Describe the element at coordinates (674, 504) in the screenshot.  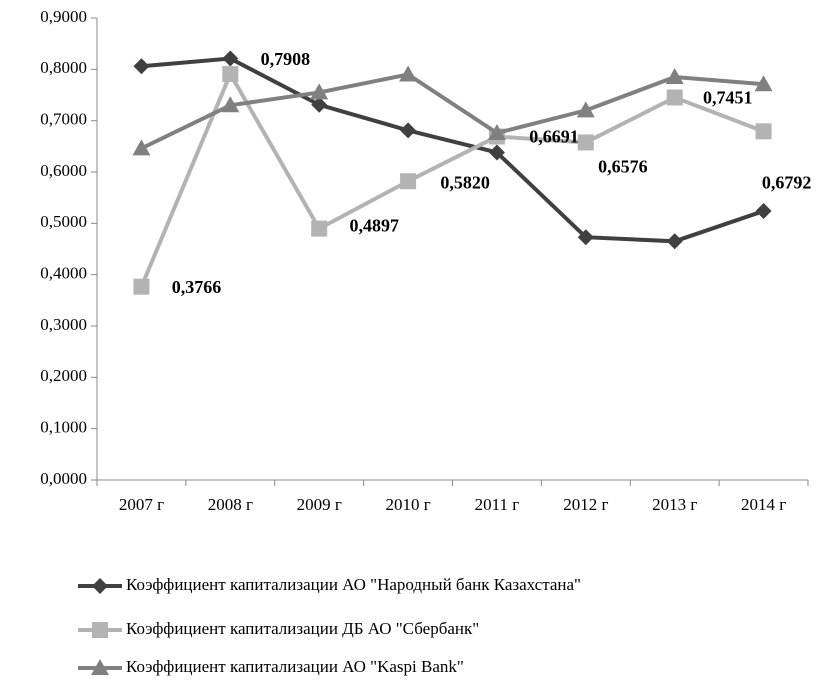
I see `x-tick-label: 2013 г` at that location.